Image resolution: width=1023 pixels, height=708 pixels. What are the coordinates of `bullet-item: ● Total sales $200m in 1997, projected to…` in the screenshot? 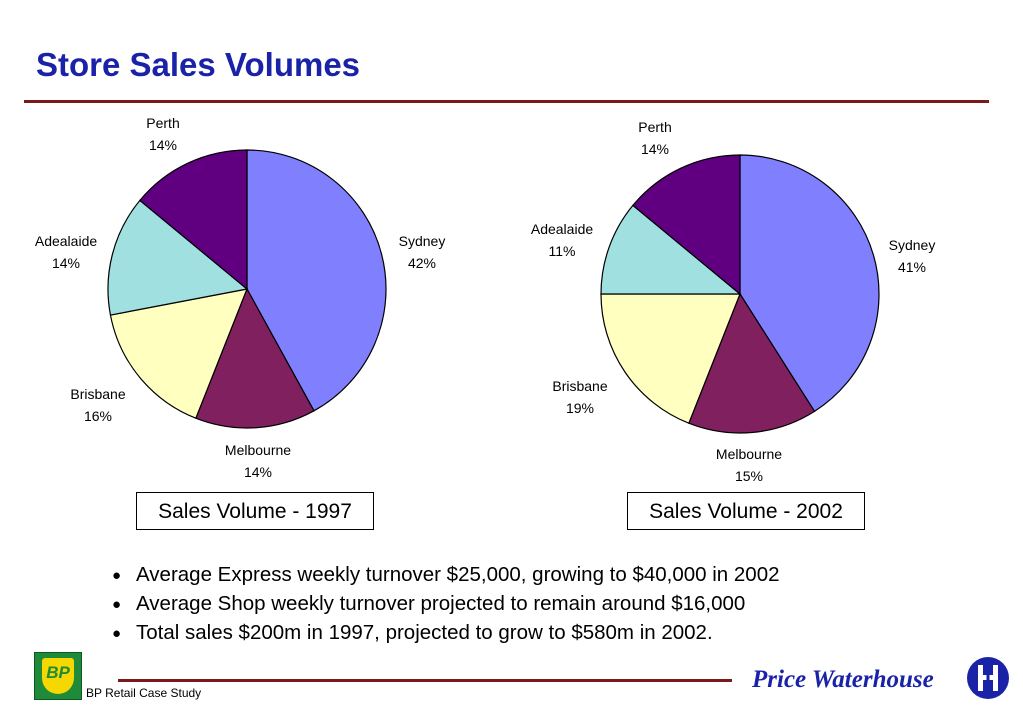 It's located at (446, 632).